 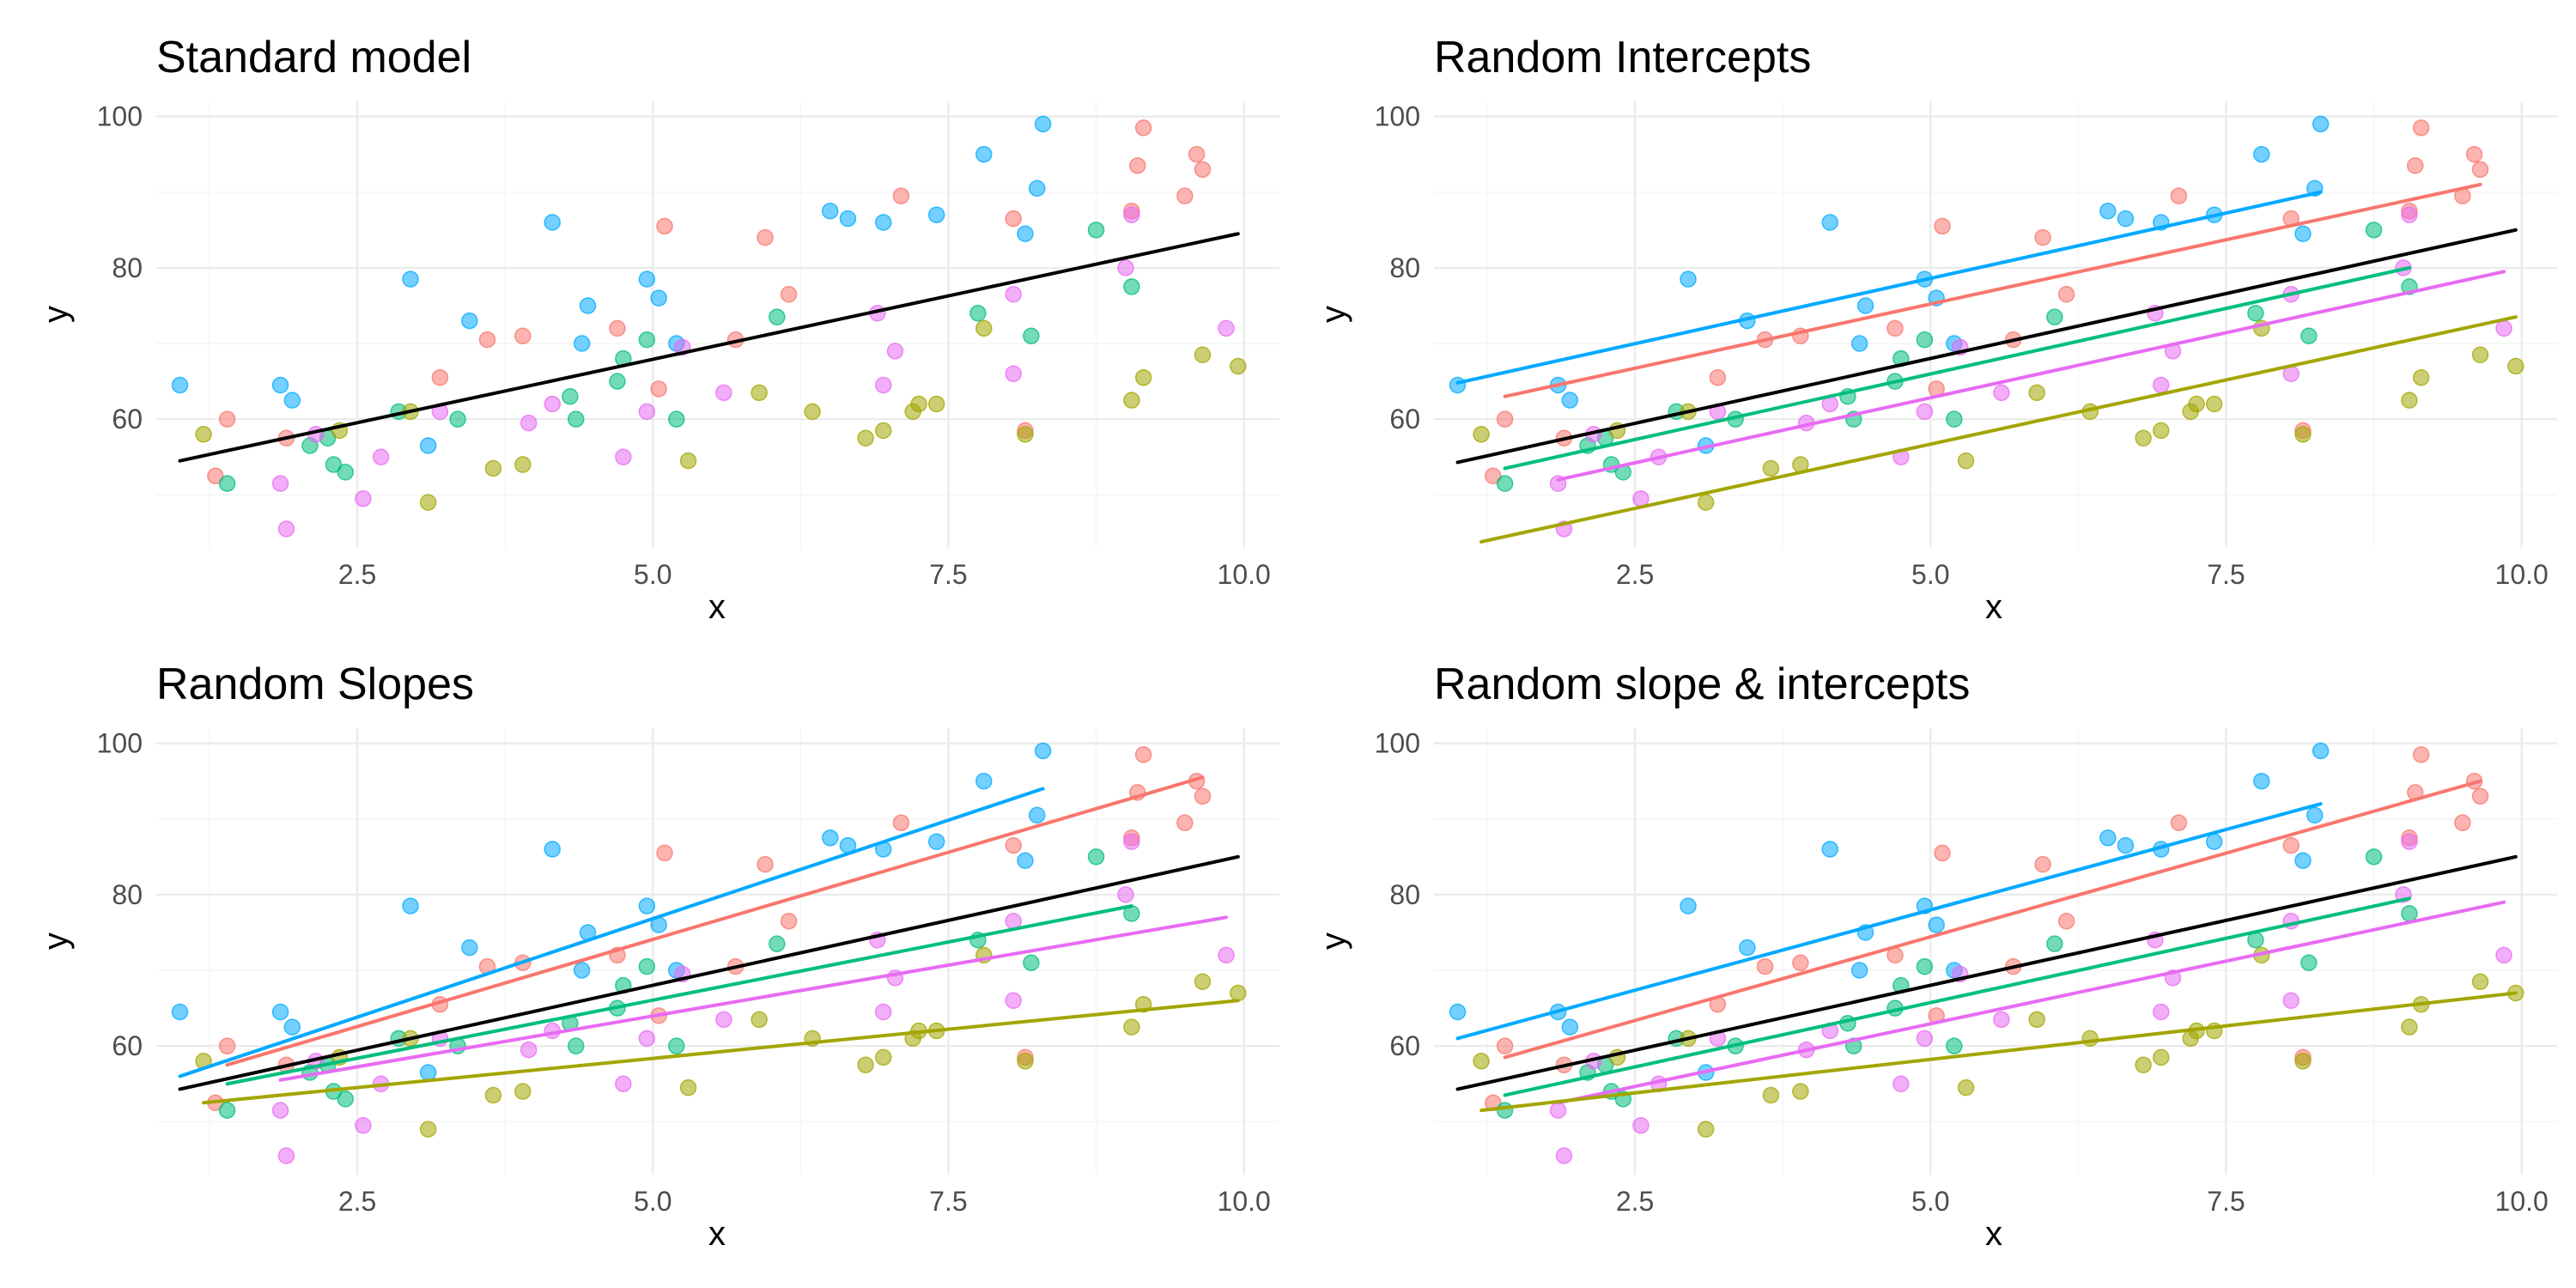 What do you see at coordinates (1404, 419) in the screenshot?
I see `y-tick-label: 60` at bounding box center [1404, 419].